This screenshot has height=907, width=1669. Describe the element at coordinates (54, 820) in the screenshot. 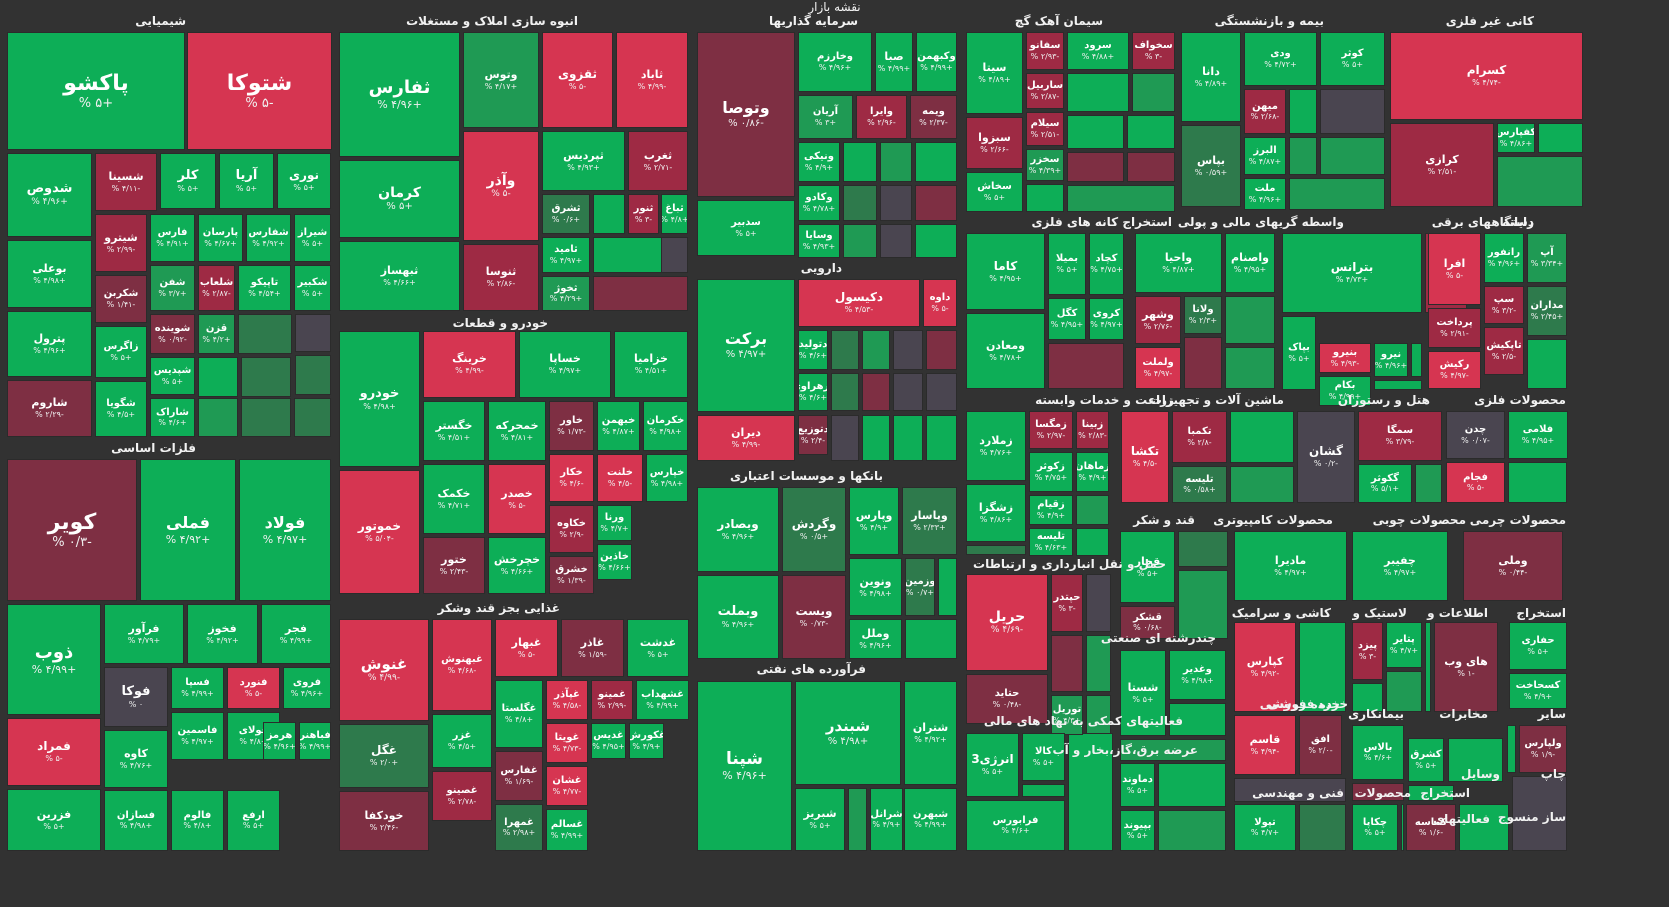

I see `treemap-tile: فزرین +۵ %` at that location.